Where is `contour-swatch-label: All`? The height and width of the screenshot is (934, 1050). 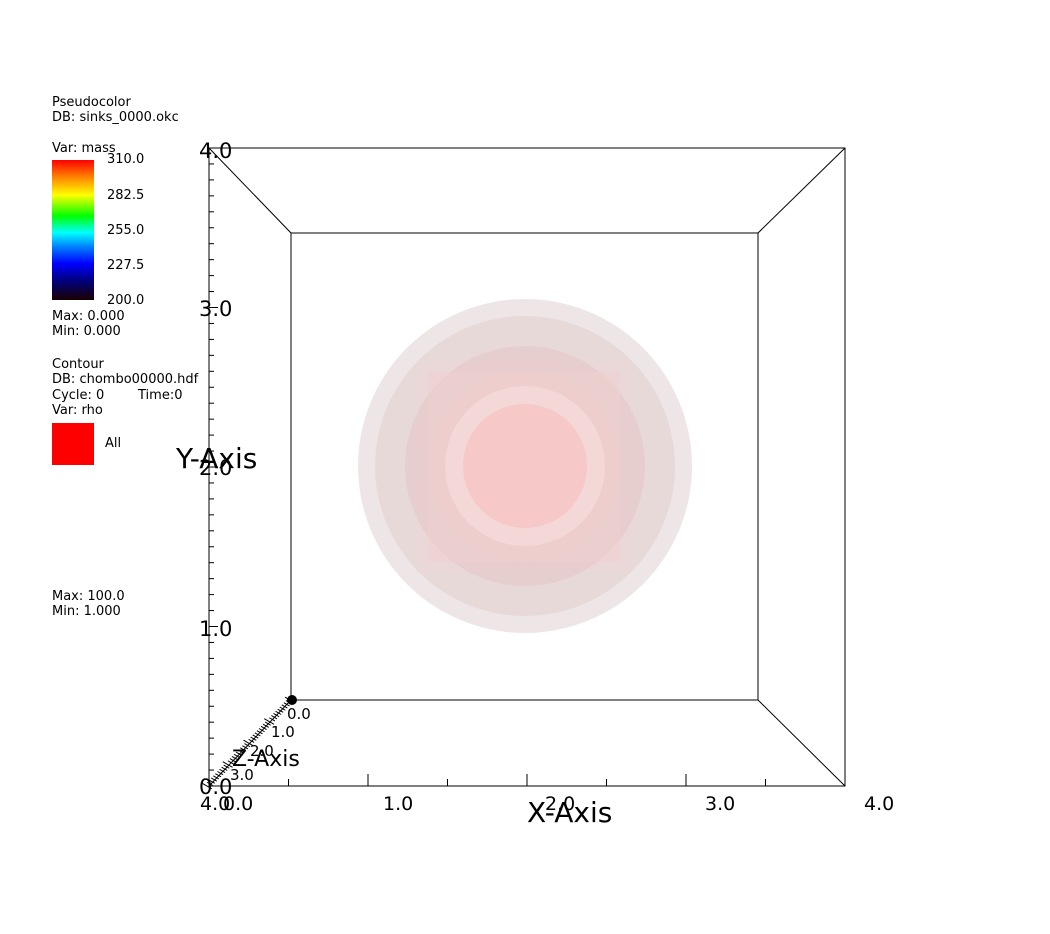
contour-swatch-label: All is located at coordinates (113, 443).